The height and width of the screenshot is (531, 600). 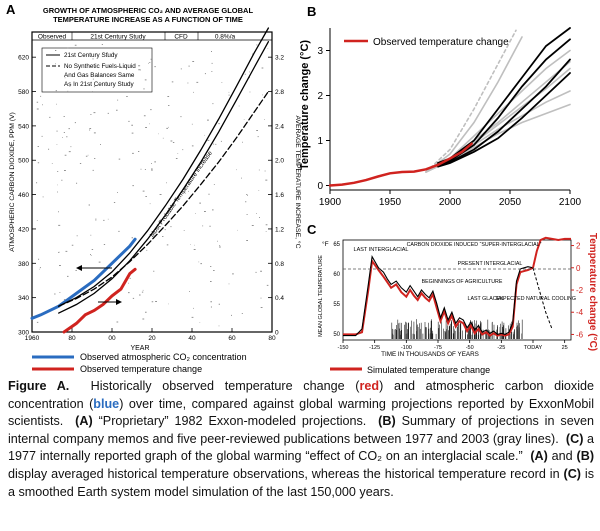 What do you see at coordinates (23, 264) in the screenshot?
I see `panel-a-y-tick-label: 380` at bounding box center [23, 264].